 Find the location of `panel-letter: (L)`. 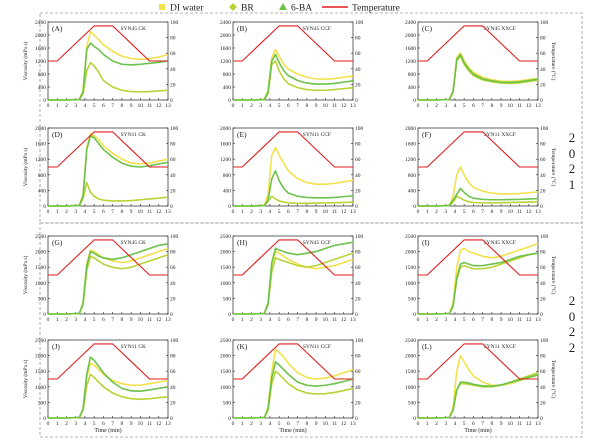

panel-letter: (L) is located at coordinates (427, 346).